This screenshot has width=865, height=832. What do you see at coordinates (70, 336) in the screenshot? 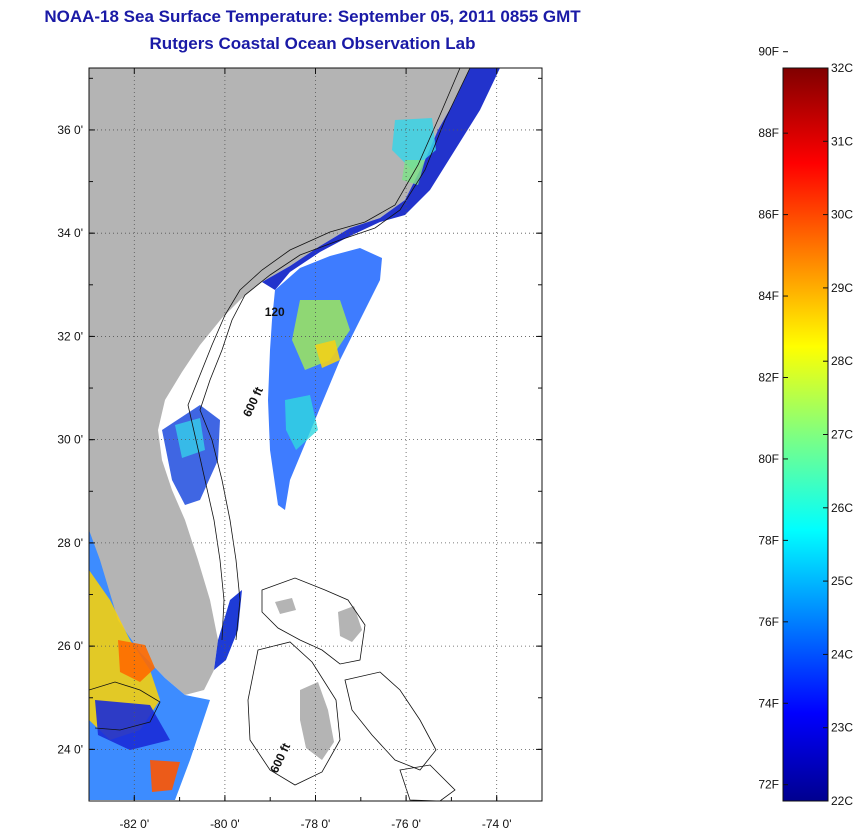
I see `lat-tick-label: 32 0'` at bounding box center [70, 336].